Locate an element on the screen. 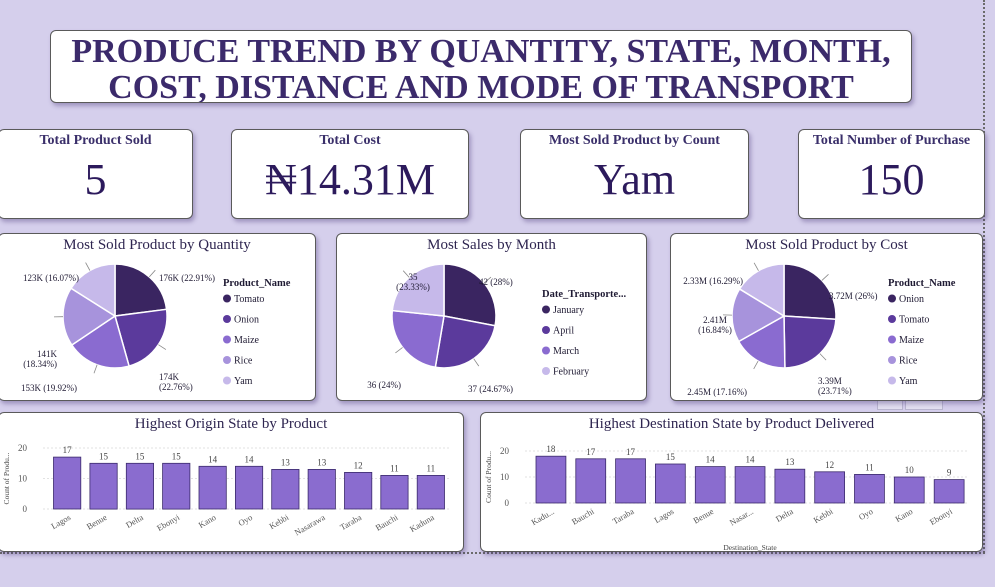 The width and height of the screenshot is (995, 587). kpi-value: ₦14.31M is located at coordinates (350, 179).